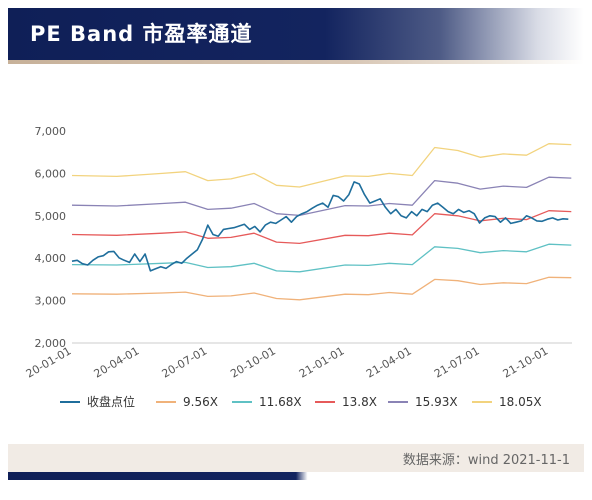 This screenshot has width=592, height=500. What do you see at coordinates (296, 458) in the screenshot?
I see `footer-band: 数据来源：wind 2021-11-1` at bounding box center [296, 458].